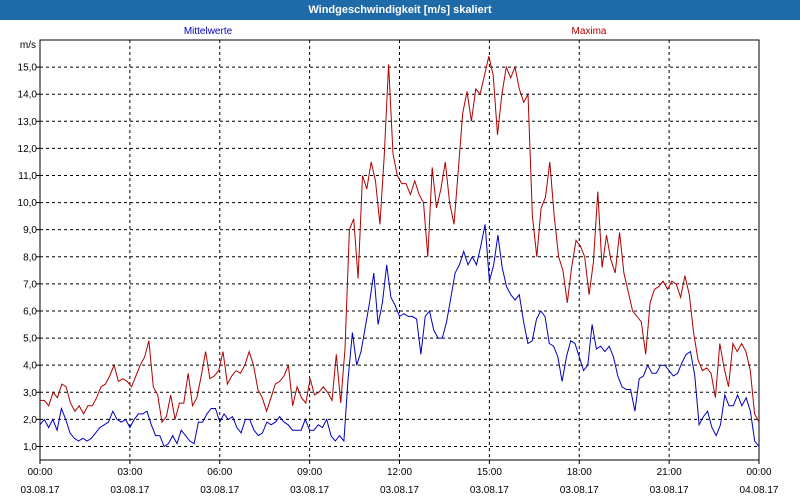 This screenshot has height=500, width=800. Describe the element at coordinates (30, 366) in the screenshot. I see `y-tick-label: 4,0` at that location.